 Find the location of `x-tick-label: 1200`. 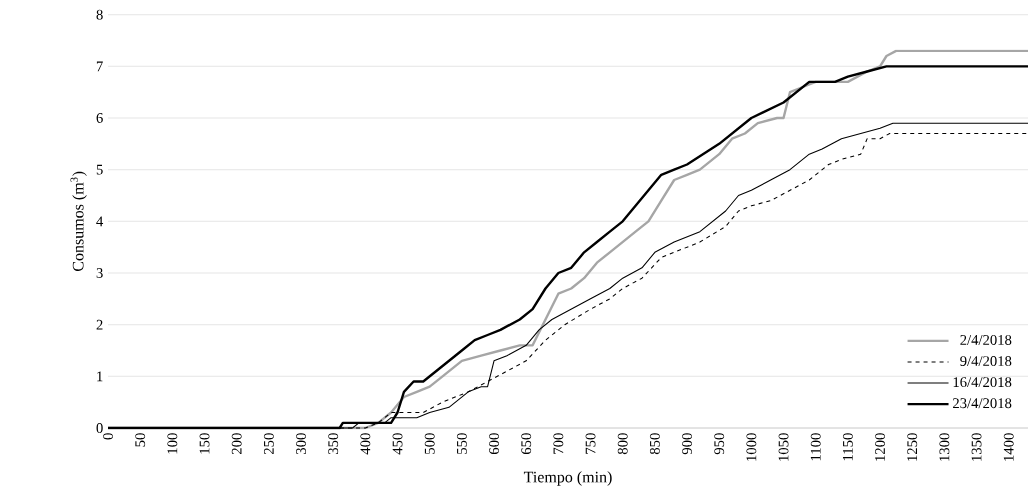

x-tick-label: 1200 is located at coordinates (880, 447).